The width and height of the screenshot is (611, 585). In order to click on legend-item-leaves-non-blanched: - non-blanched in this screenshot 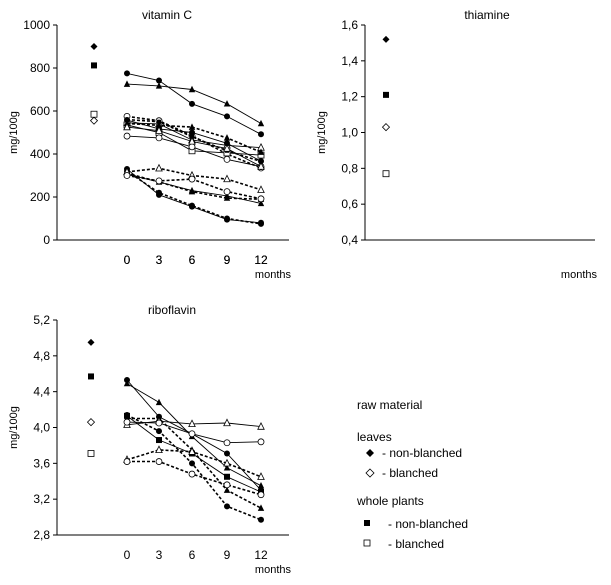, I will do `click(422, 453)`.